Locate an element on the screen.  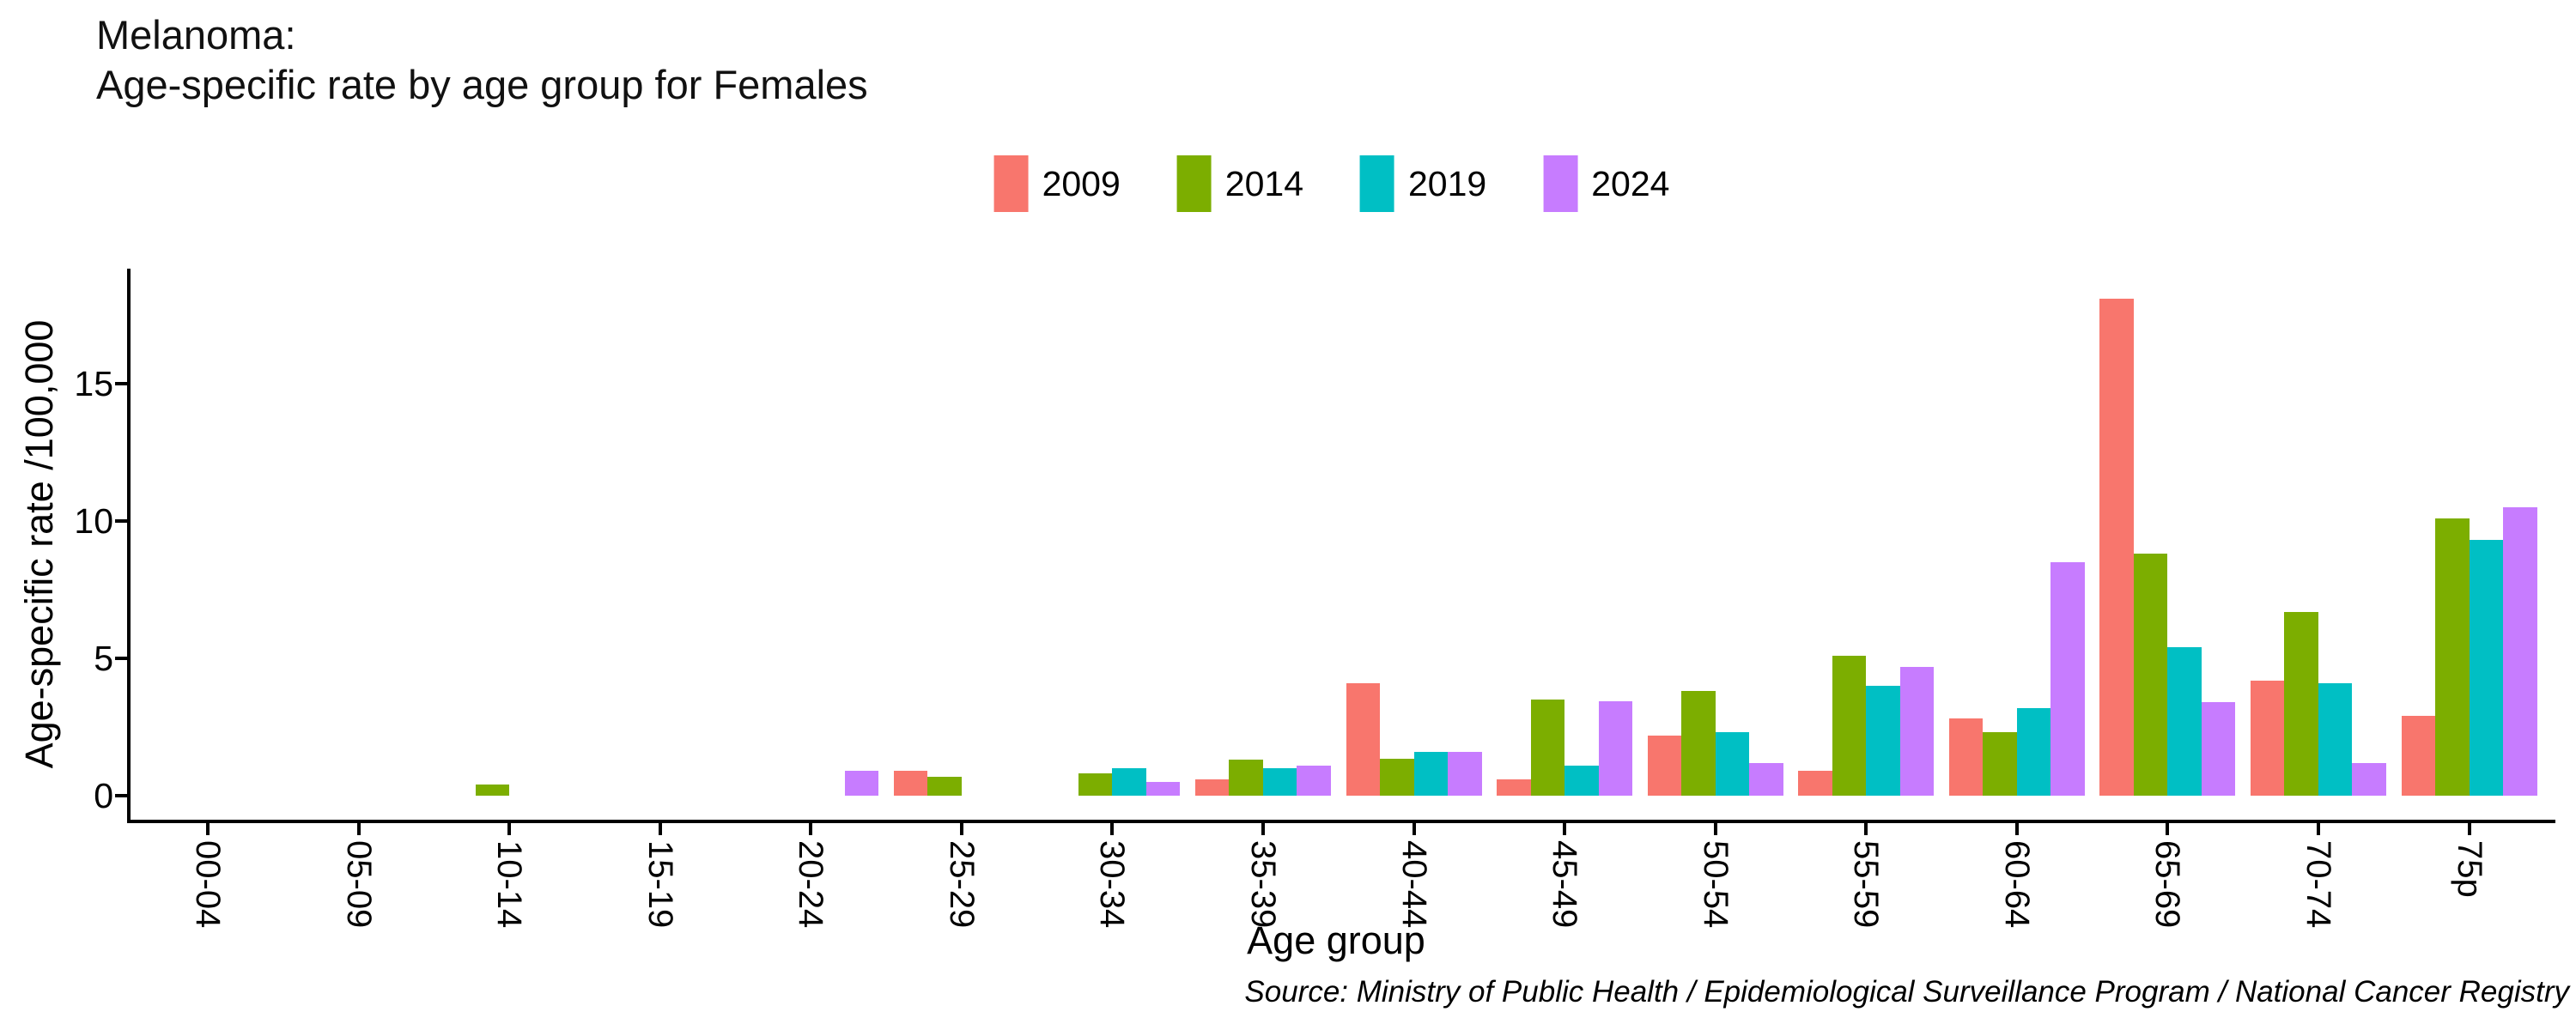
bar-2019-75p is located at coordinates (2486, 668).